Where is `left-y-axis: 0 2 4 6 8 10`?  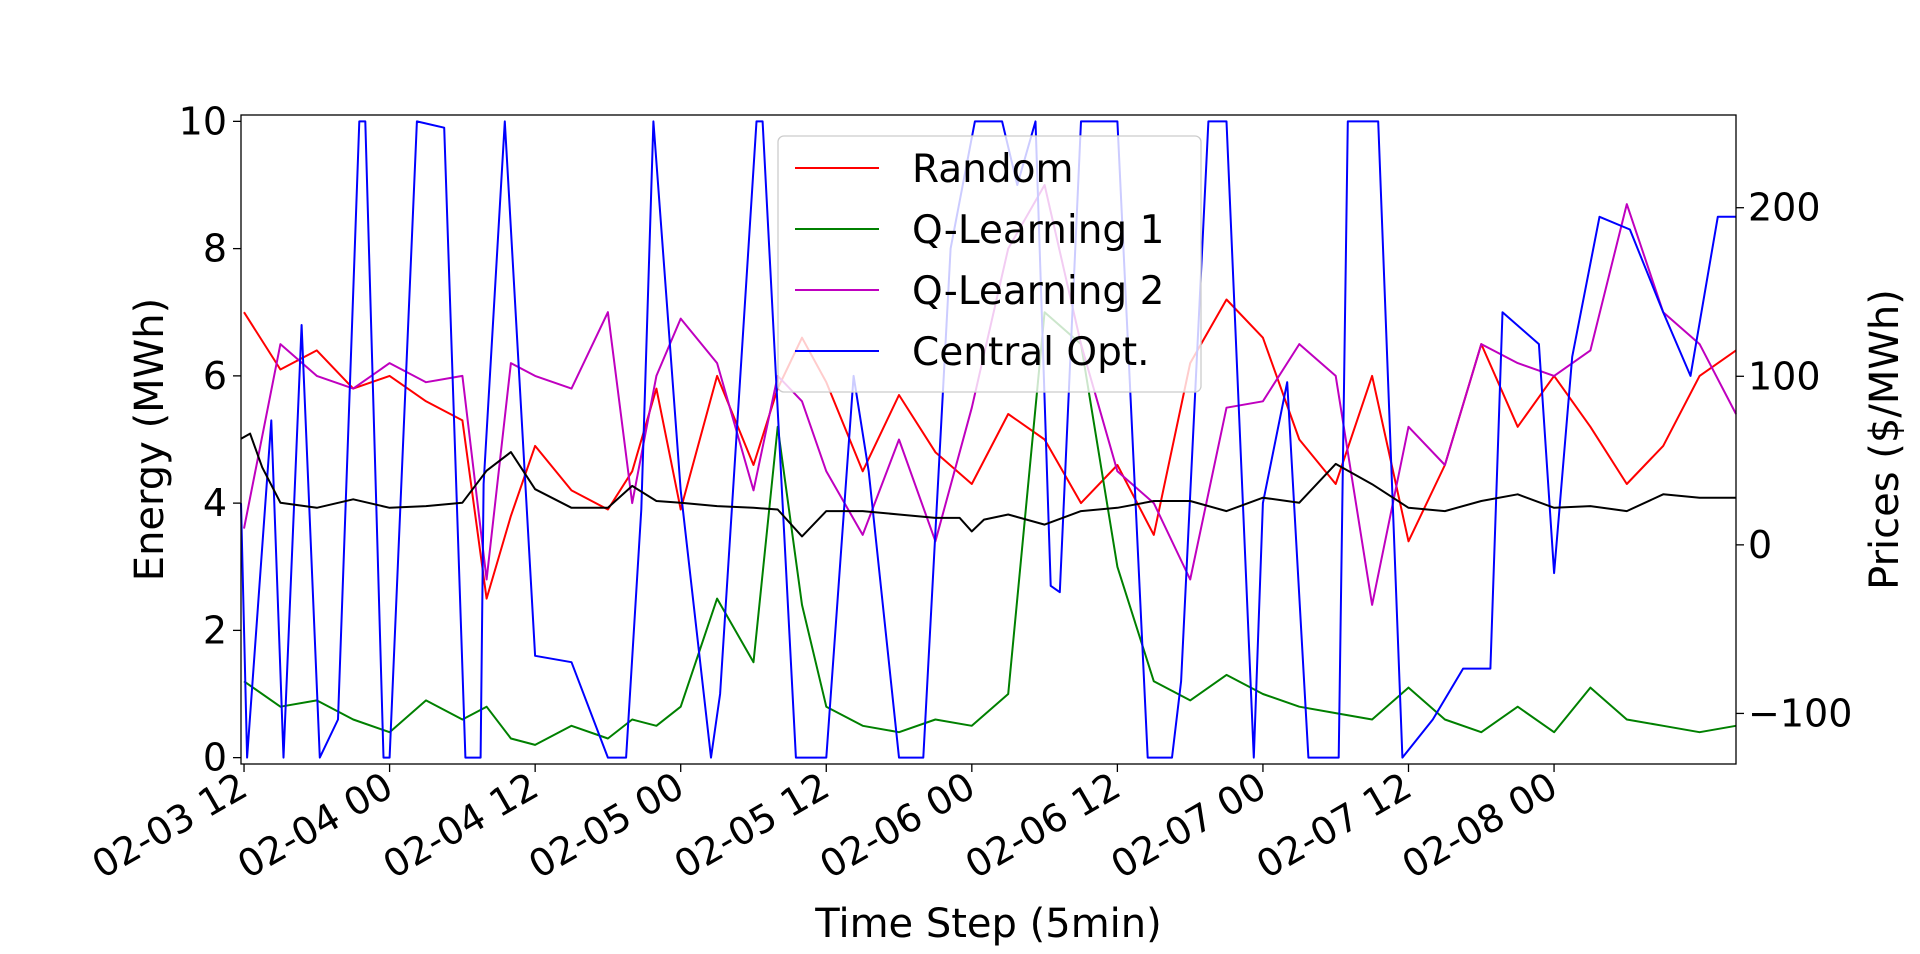 left-y-axis: 0 2 4 6 8 10 is located at coordinates (210, 439).